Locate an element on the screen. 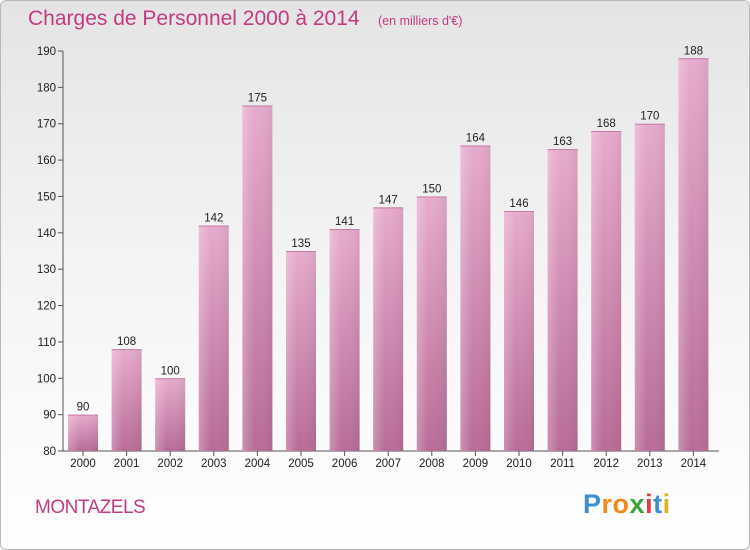 The image size is (750, 550). y-tick-label: 140 is located at coordinates (46, 234).